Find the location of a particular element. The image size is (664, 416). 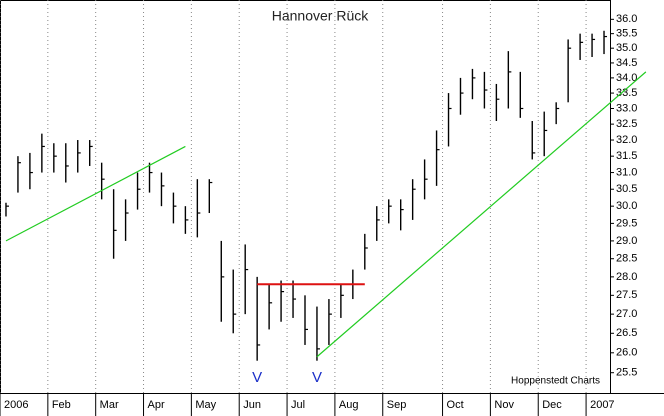

x-tick-label: Dec is located at coordinates (552, 405).